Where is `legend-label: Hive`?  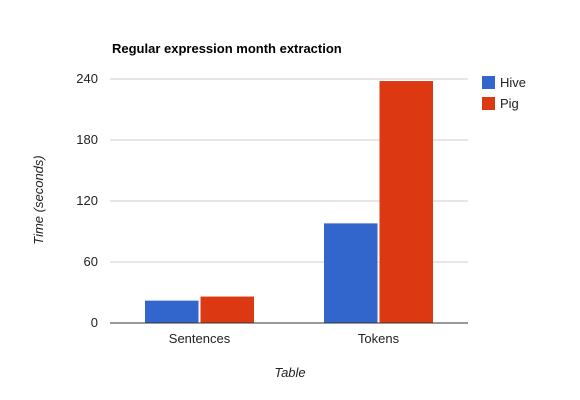
legend-label: Hive is located at coordinates (513, 82).